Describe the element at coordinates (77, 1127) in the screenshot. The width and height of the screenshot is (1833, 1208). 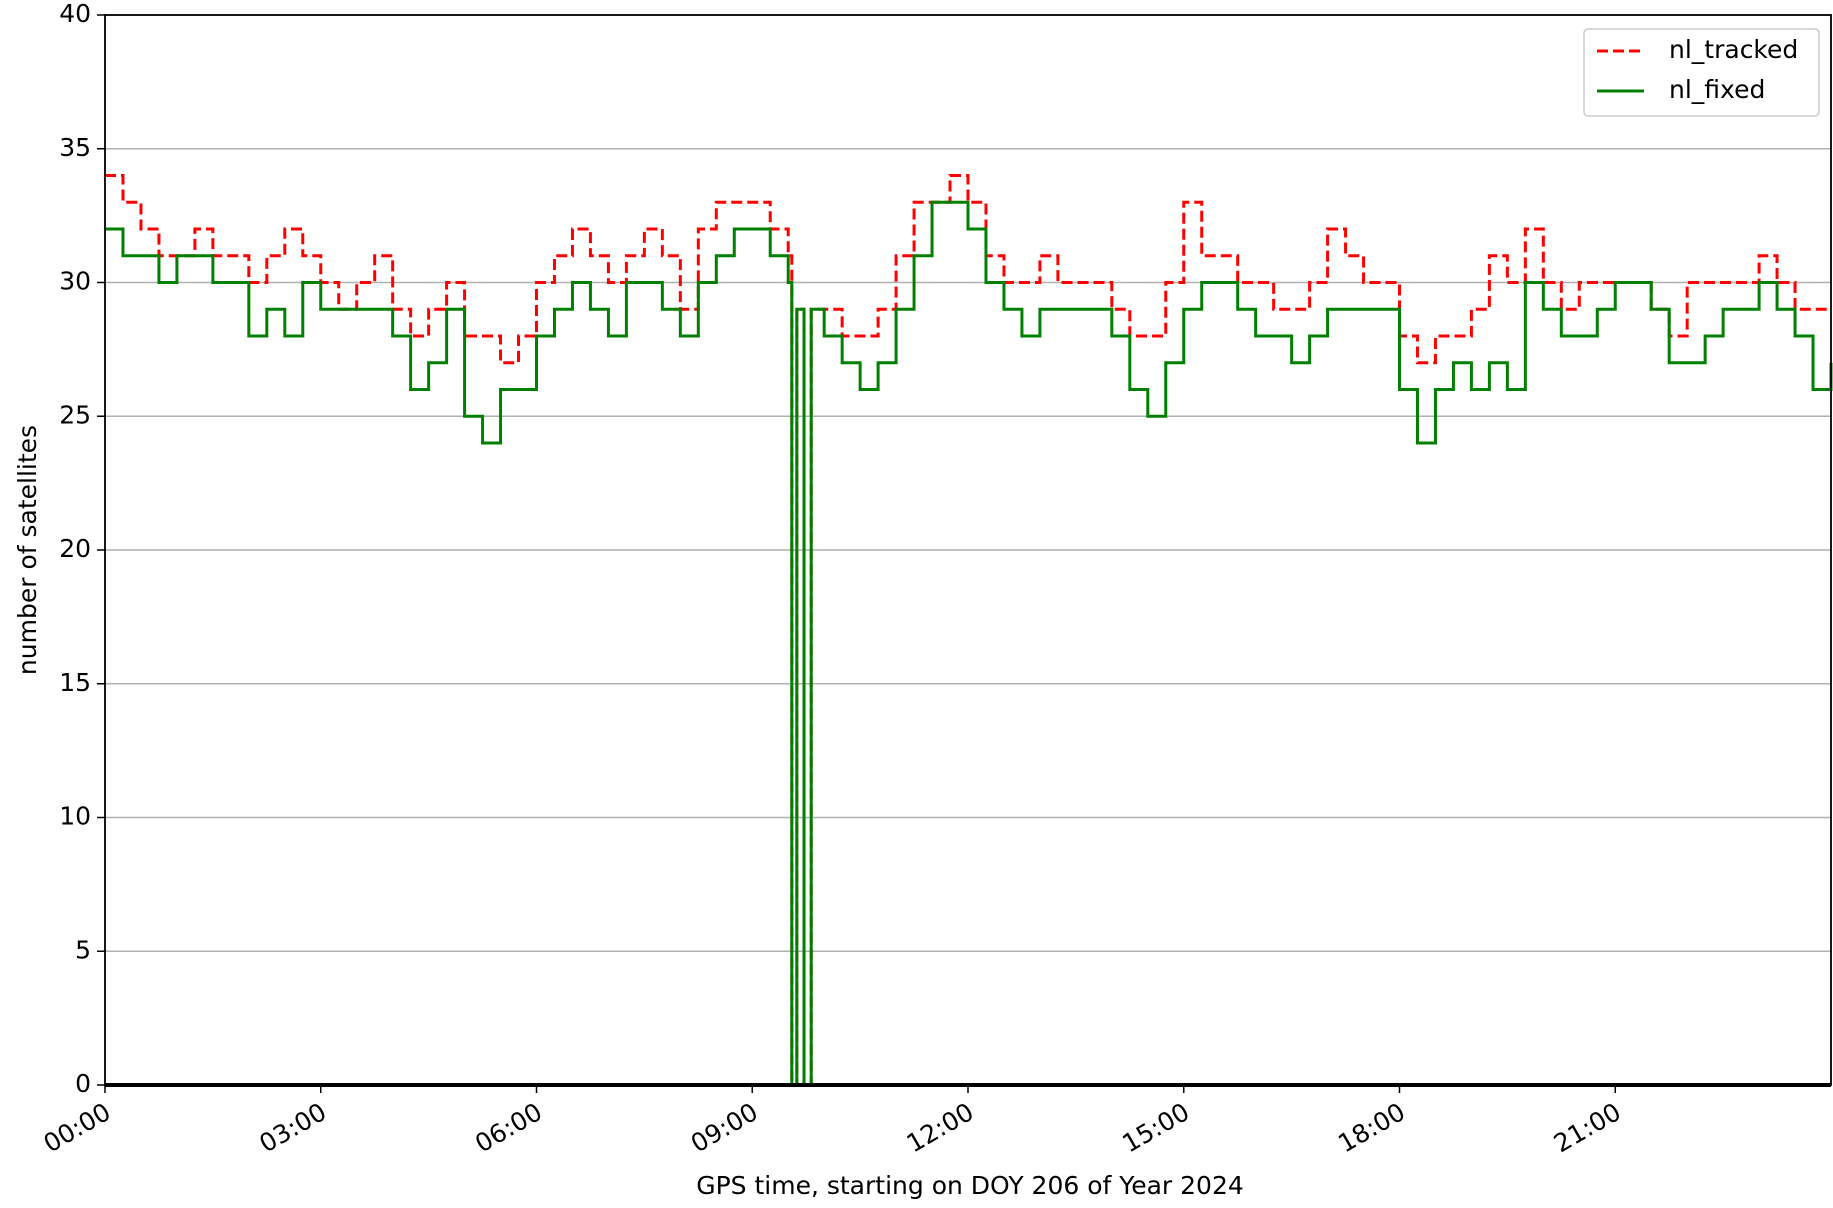
I see `x-tick-label: 00:00` at that location.